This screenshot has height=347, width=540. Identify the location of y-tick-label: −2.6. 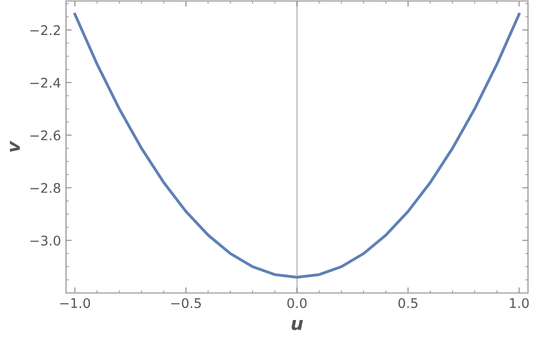
(45, 135).